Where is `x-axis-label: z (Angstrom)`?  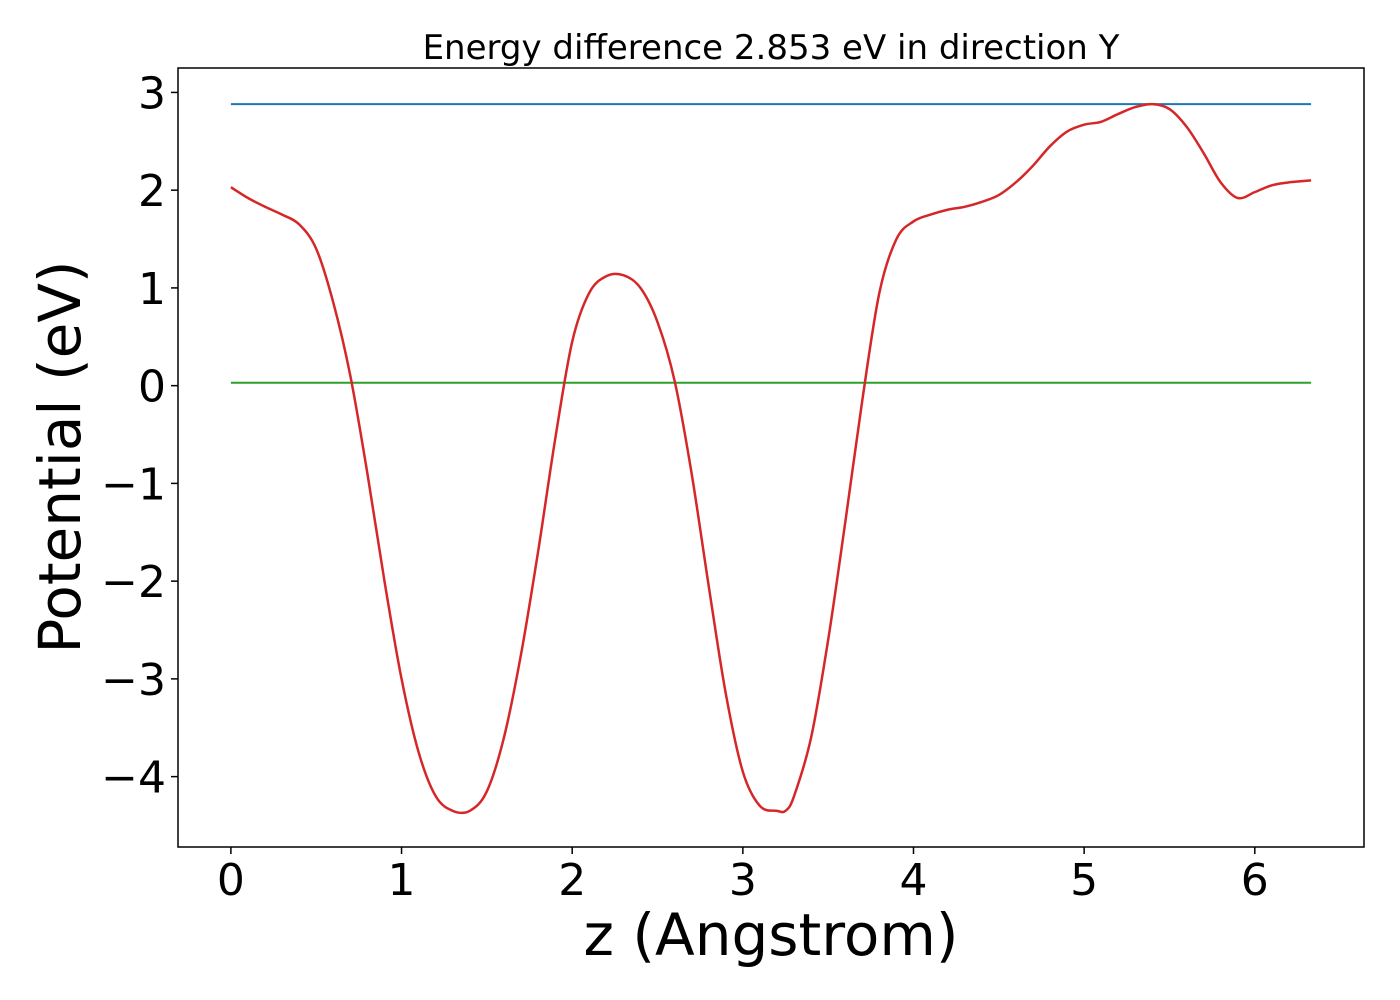 x-axis-label: z (Angstrom) is located at coordinates (771, 935).